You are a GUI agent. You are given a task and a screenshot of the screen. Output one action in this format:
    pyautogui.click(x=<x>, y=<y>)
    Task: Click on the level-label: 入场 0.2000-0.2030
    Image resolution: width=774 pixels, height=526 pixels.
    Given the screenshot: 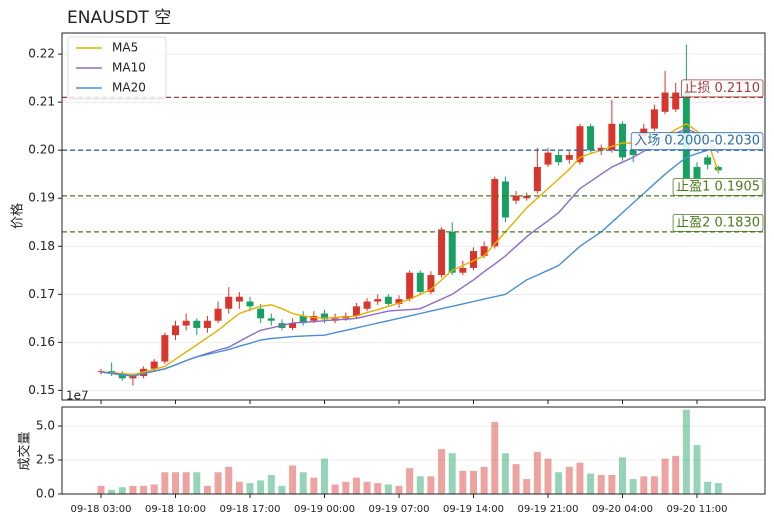 What is the action you would take?
    pyautogui.click(x=697, y=141)
    